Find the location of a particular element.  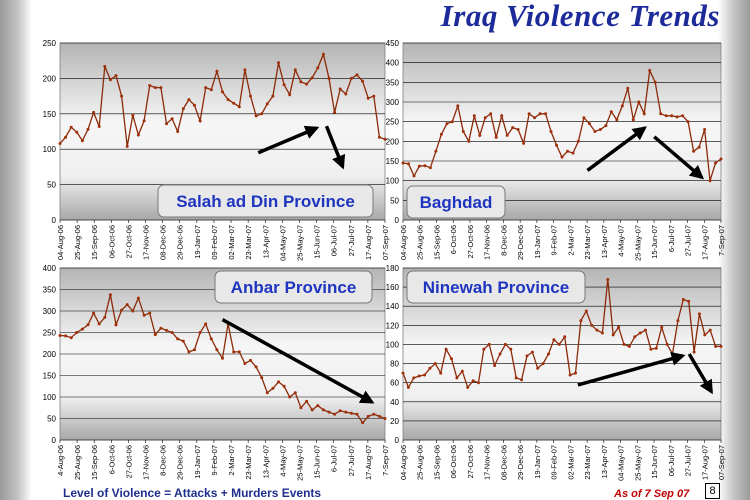

x-tick-label: 4-Aug-06 is located at coordinates (60, 460).